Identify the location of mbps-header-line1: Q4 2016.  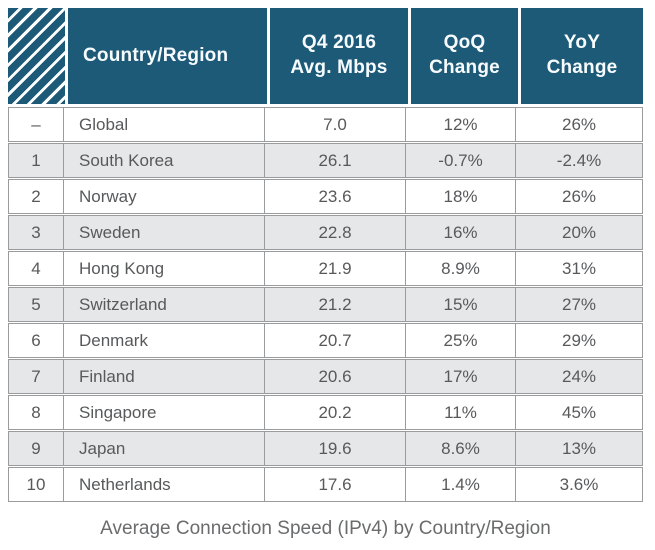
(339, 43).